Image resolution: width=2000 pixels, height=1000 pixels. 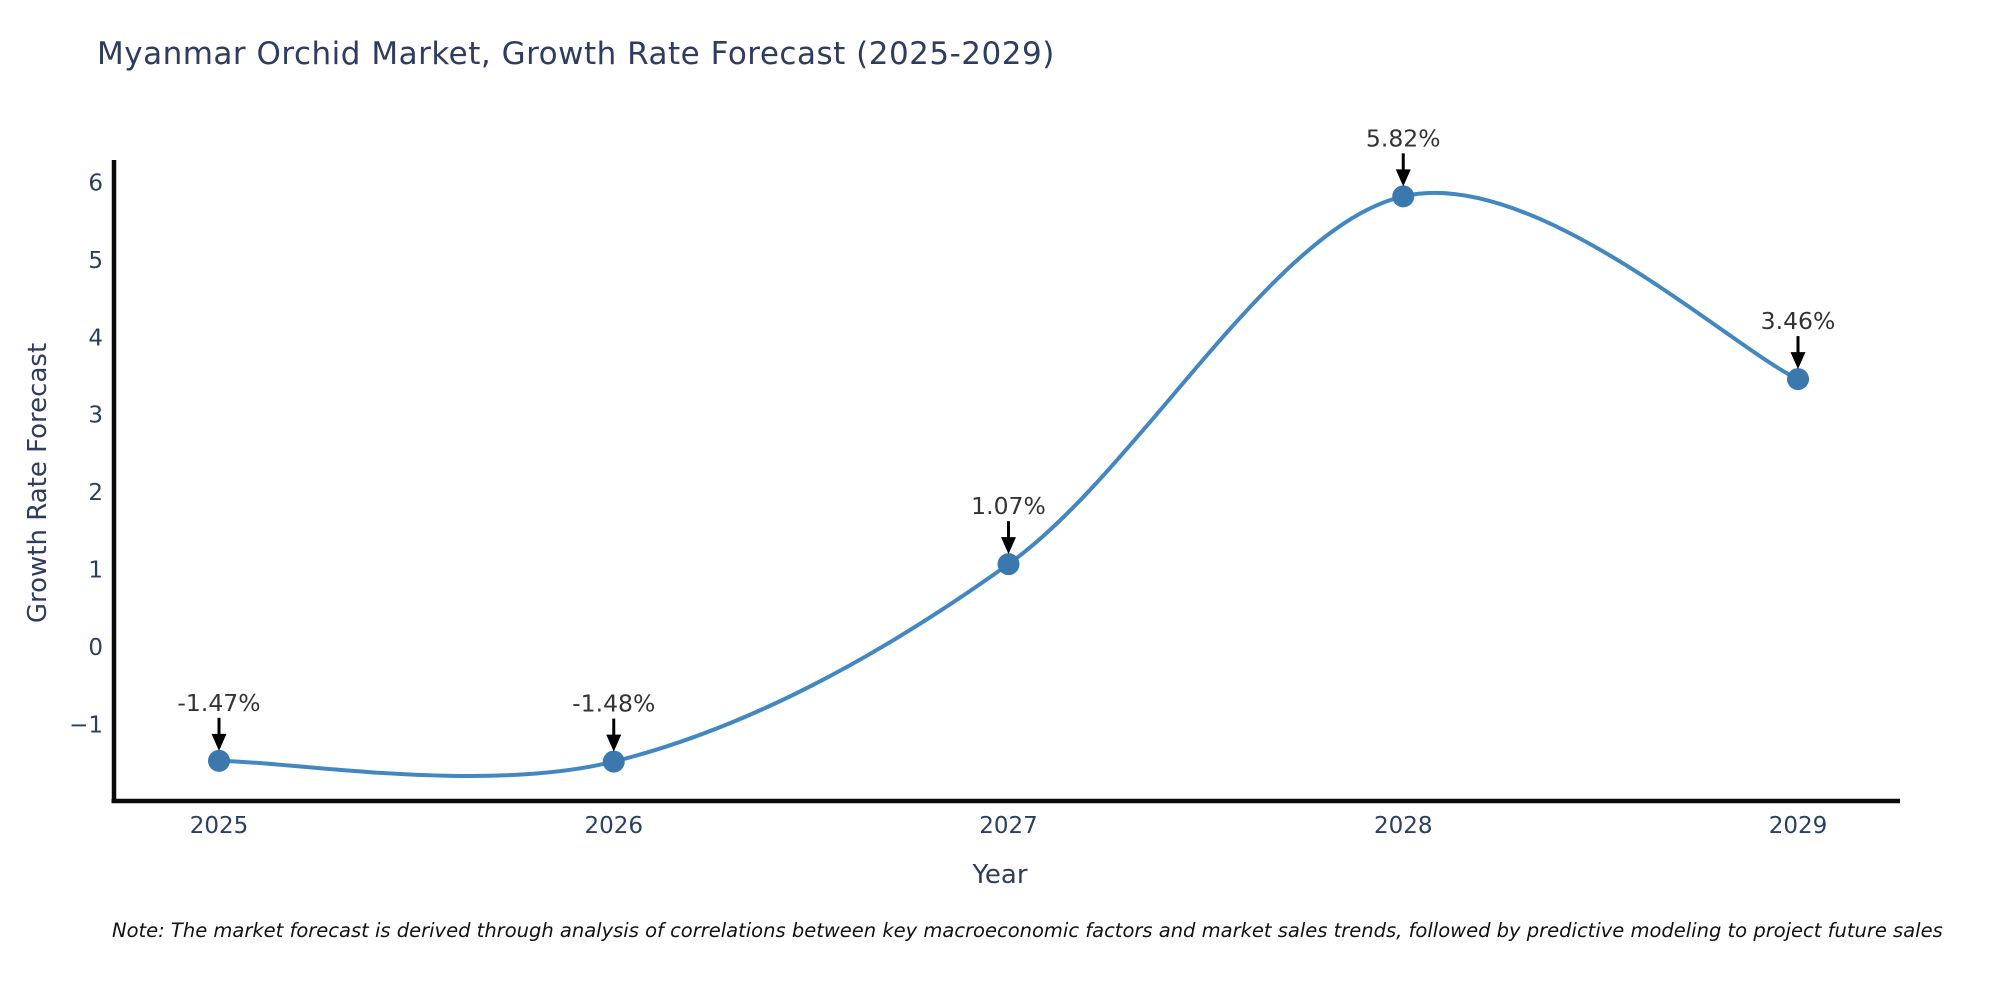 I want to click on y-tick-label: 0, so click(x=95, y=648).